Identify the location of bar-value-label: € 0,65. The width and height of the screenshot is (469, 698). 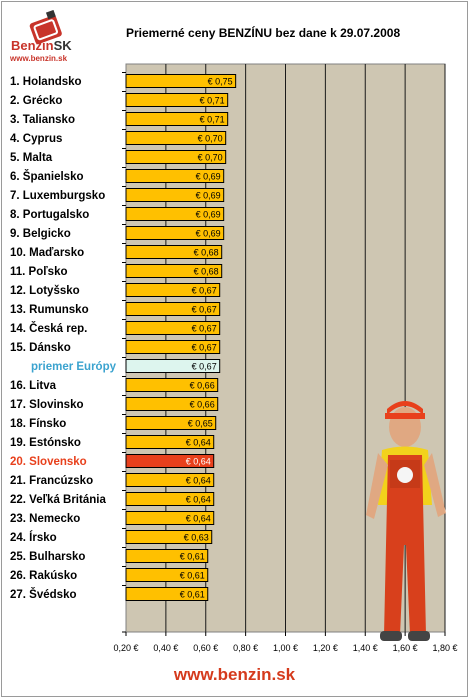
(200, 424).